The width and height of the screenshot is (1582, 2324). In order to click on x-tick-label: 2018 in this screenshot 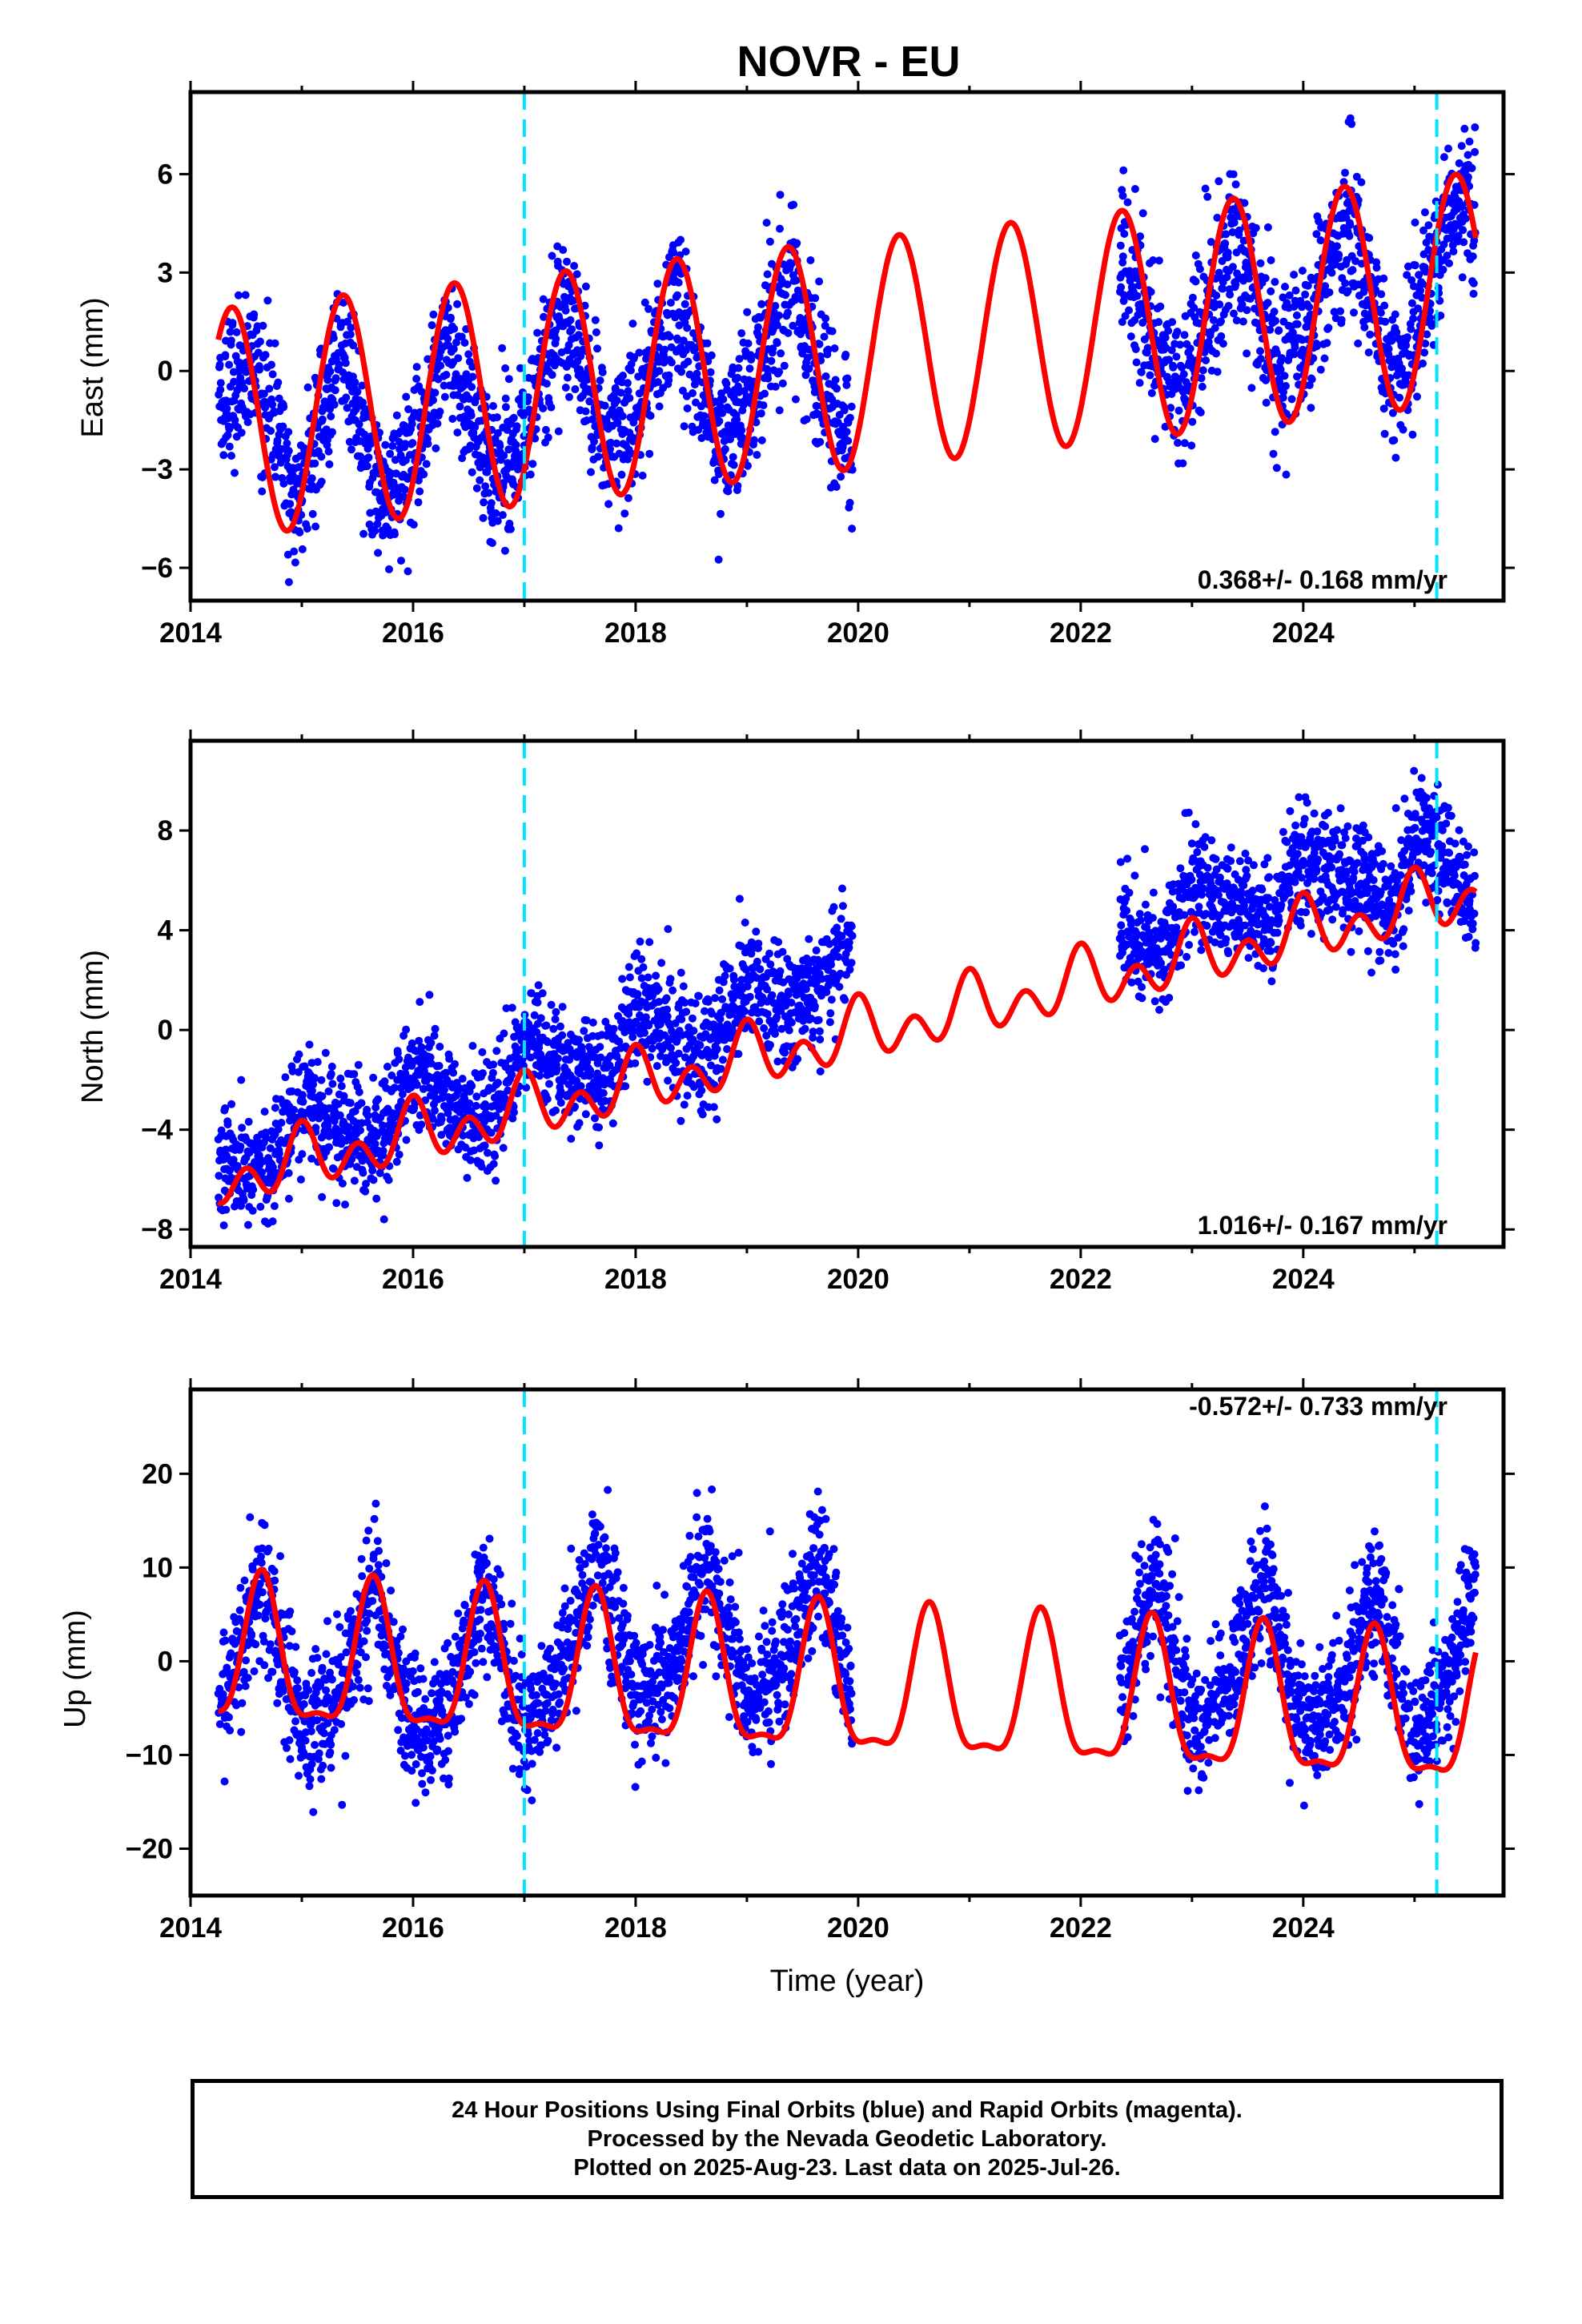, I will do `click(635, 633)`.